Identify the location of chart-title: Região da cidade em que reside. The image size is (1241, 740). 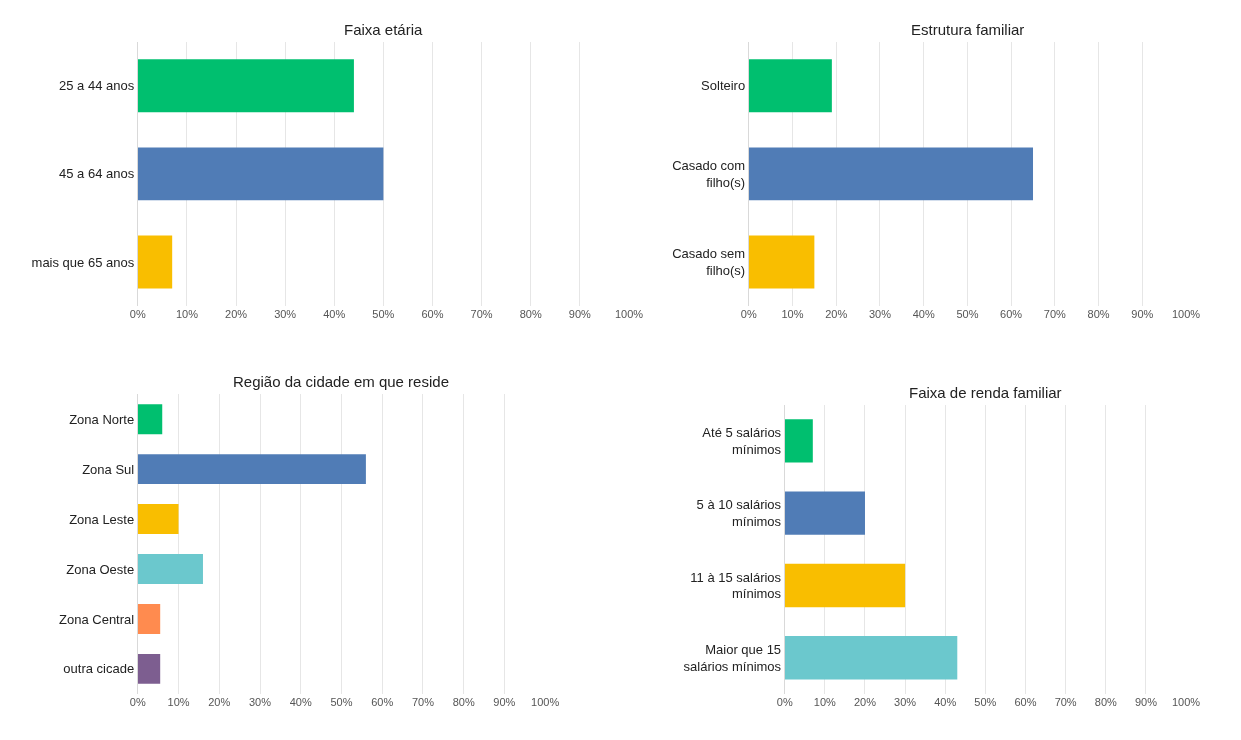
(341, 381).